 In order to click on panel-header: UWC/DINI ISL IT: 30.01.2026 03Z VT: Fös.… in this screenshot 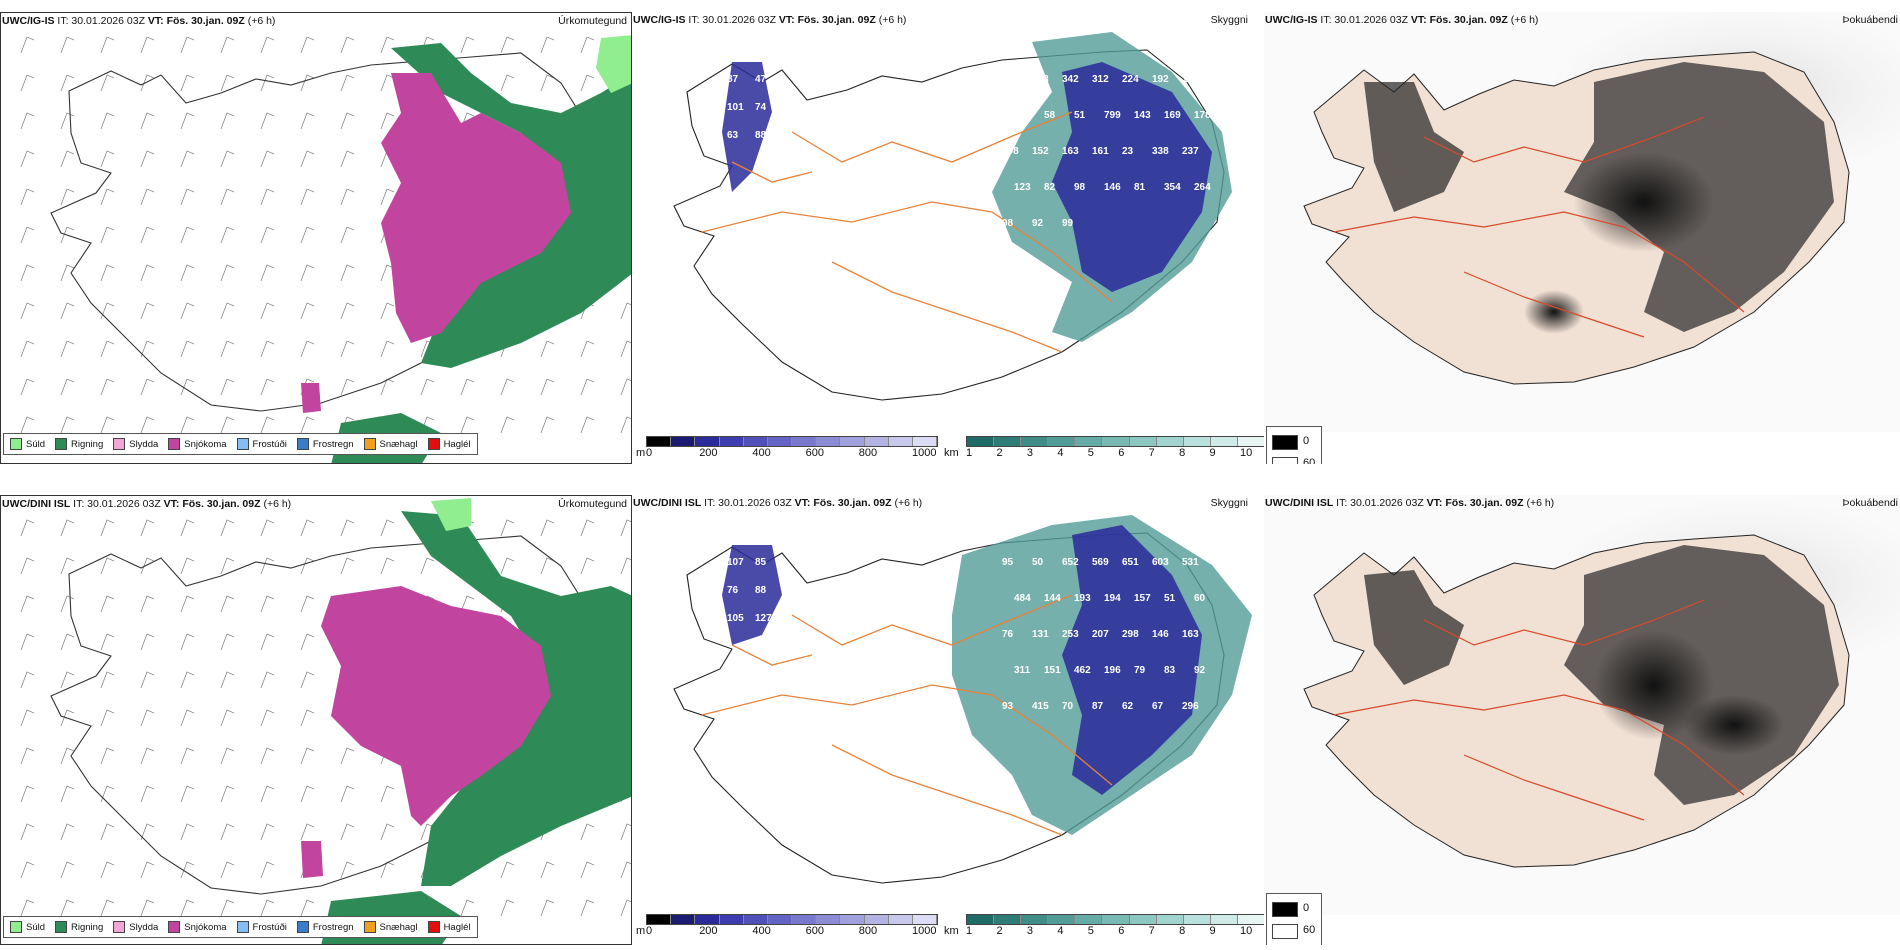, I will do `click(778, 503)`.